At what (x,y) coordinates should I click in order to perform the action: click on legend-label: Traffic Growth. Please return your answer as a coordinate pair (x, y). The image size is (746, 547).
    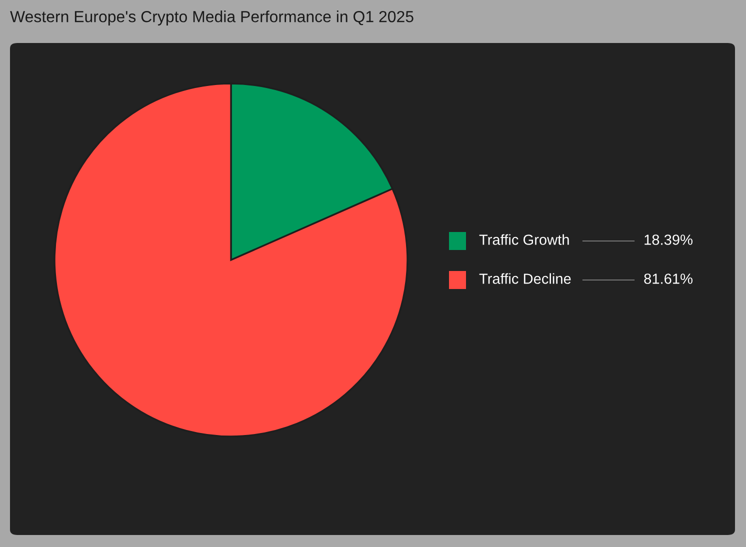
    Looking at the image, I should click on (524, 239).